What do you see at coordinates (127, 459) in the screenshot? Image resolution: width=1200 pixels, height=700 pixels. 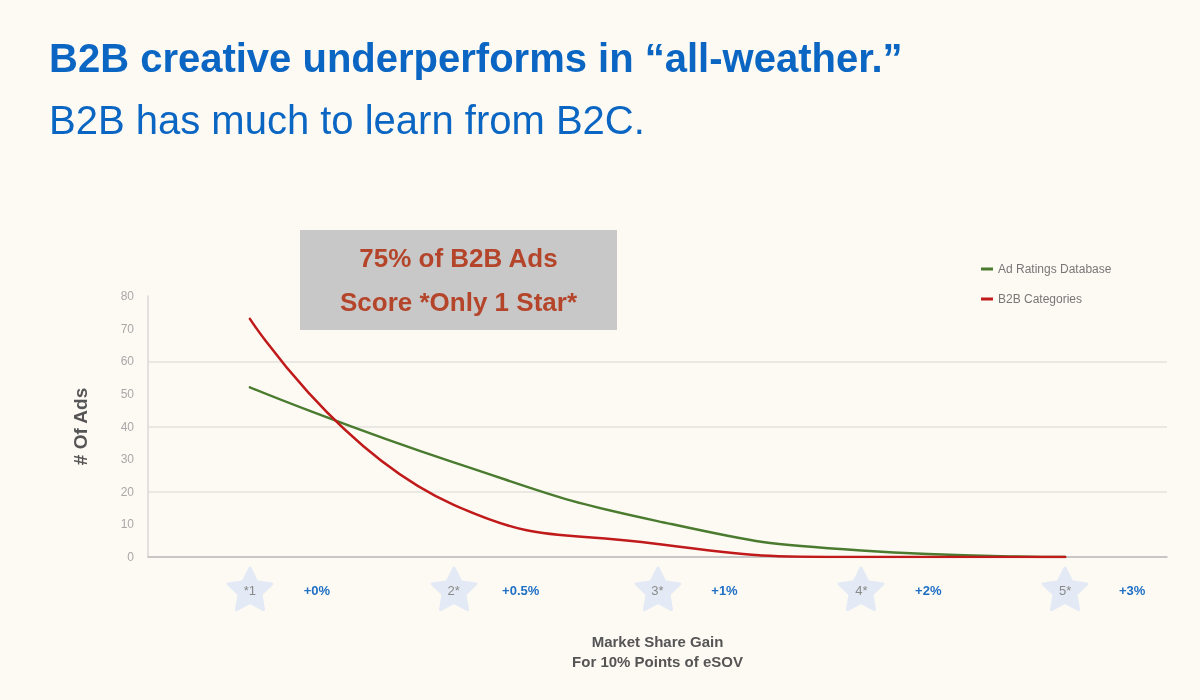 I see `y-tick-label: 30` at bounding box center [127, 459].